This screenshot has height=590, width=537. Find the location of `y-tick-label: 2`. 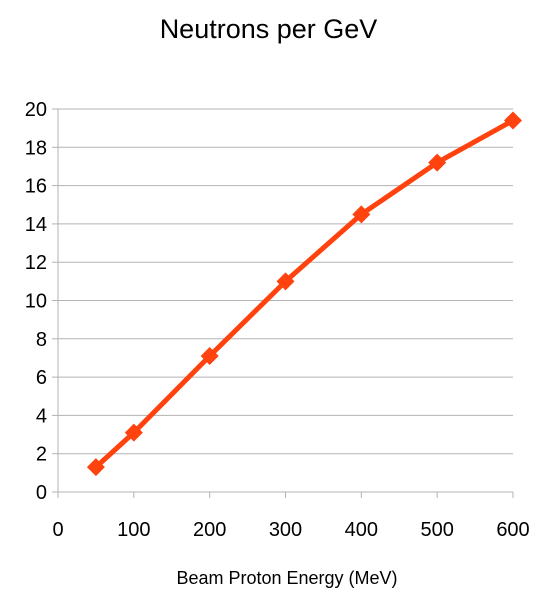

y-tick-label: 2 is located at coordinates (41, 455).